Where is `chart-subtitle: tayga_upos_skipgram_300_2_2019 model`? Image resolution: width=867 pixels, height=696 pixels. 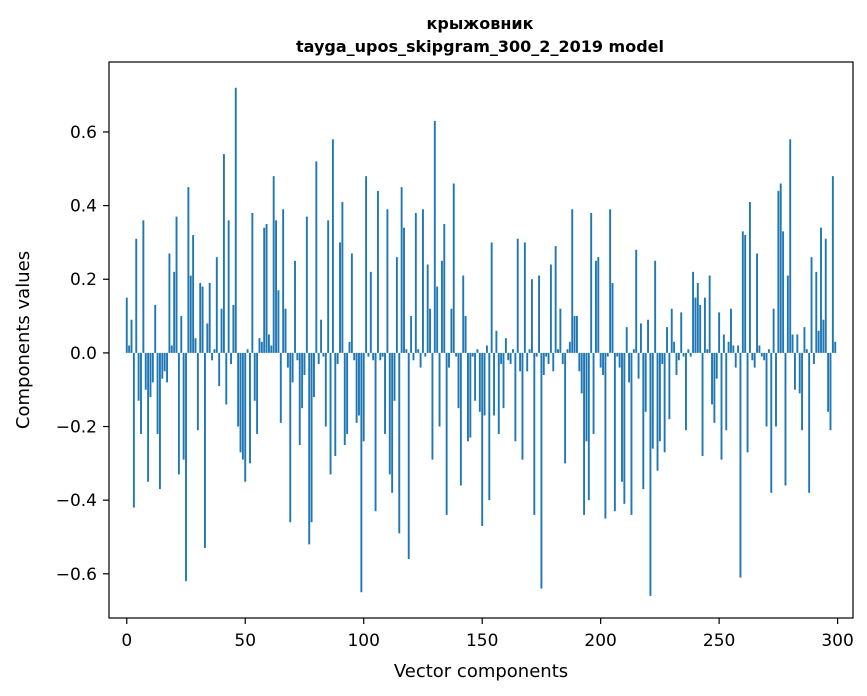 chart-subtitle: tayga_upos_skipgram_300_2_2019 model is located at coordinates (480, 46).